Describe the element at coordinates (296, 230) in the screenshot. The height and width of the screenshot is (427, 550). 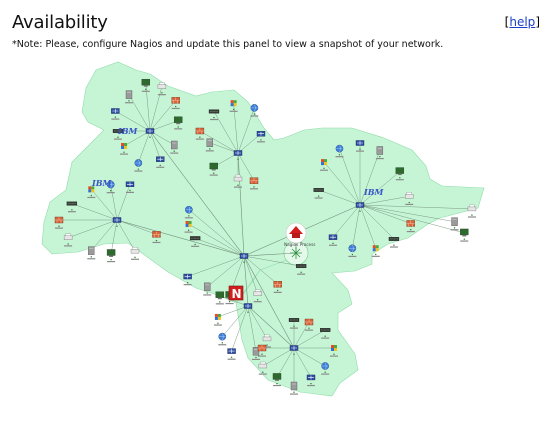
I see `nagios-logo-shape` at that location.